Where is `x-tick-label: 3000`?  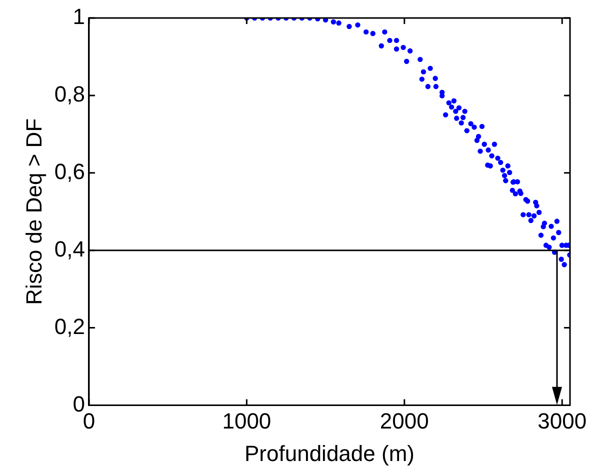 x-tick-label: 3000 is located at coordinates (562, 421).